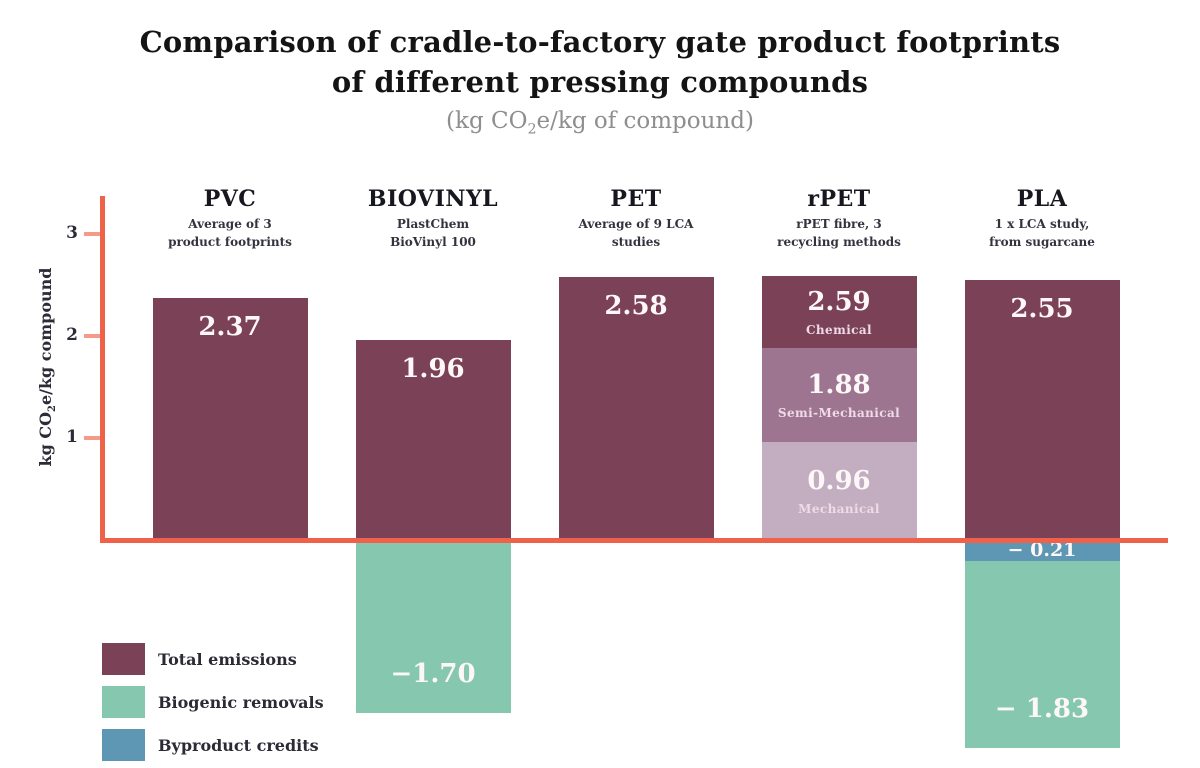 This screenshot has height=768, width=1200. What do you see at coordinates (238, 745) in the screenshot?
I see `legend-label: Byproduct credits` at bounding box center [238, 745].